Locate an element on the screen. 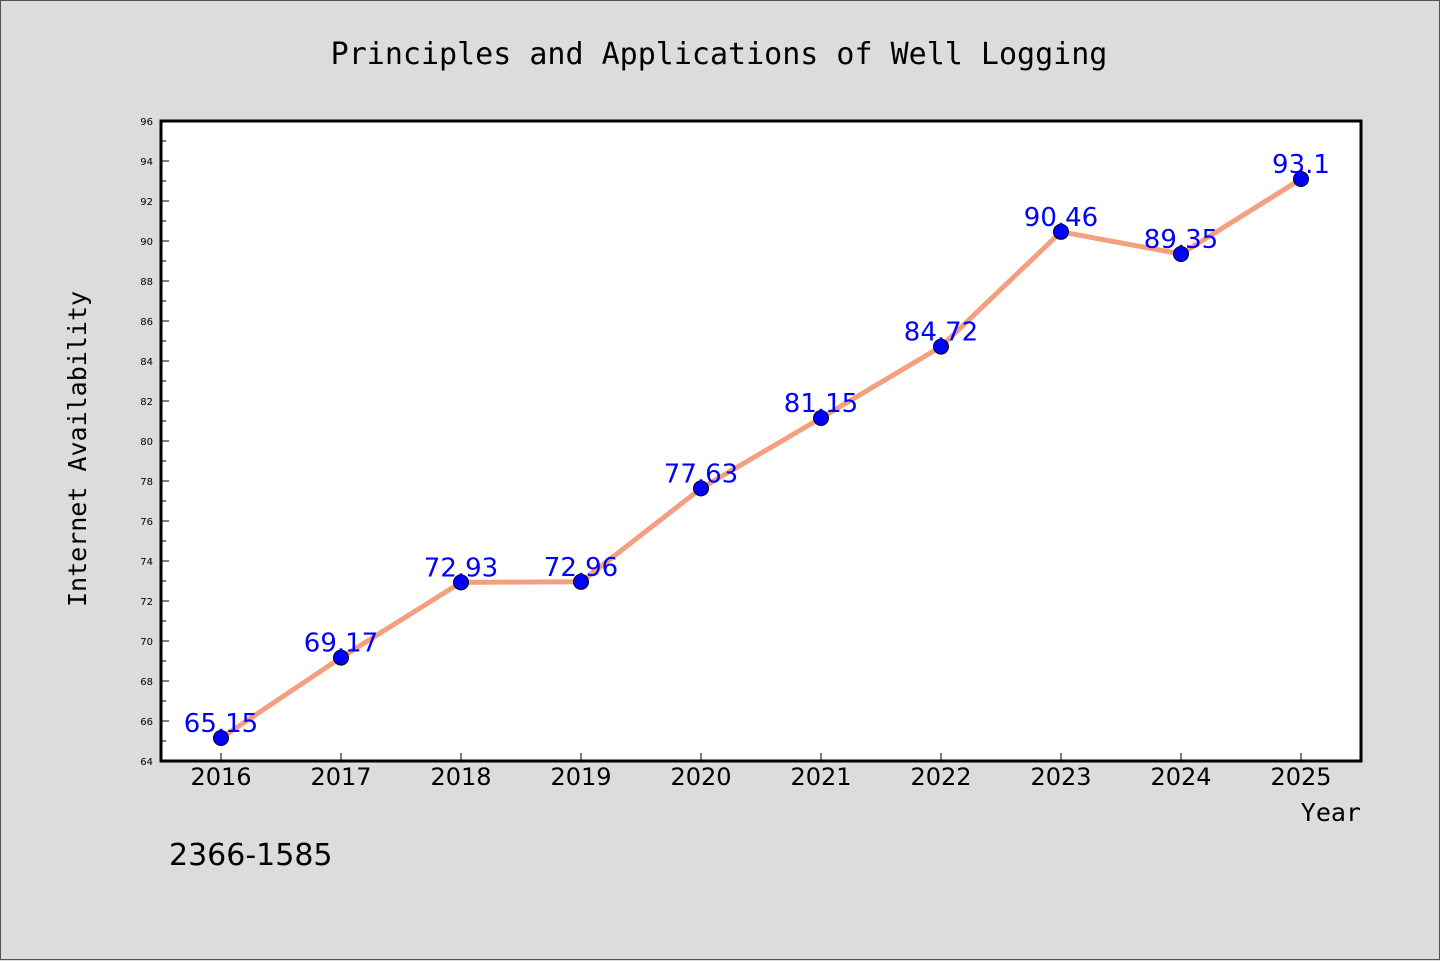 The image size is (1440, 961). x-tick-label: 2018 is located at coordinates (460, 777).